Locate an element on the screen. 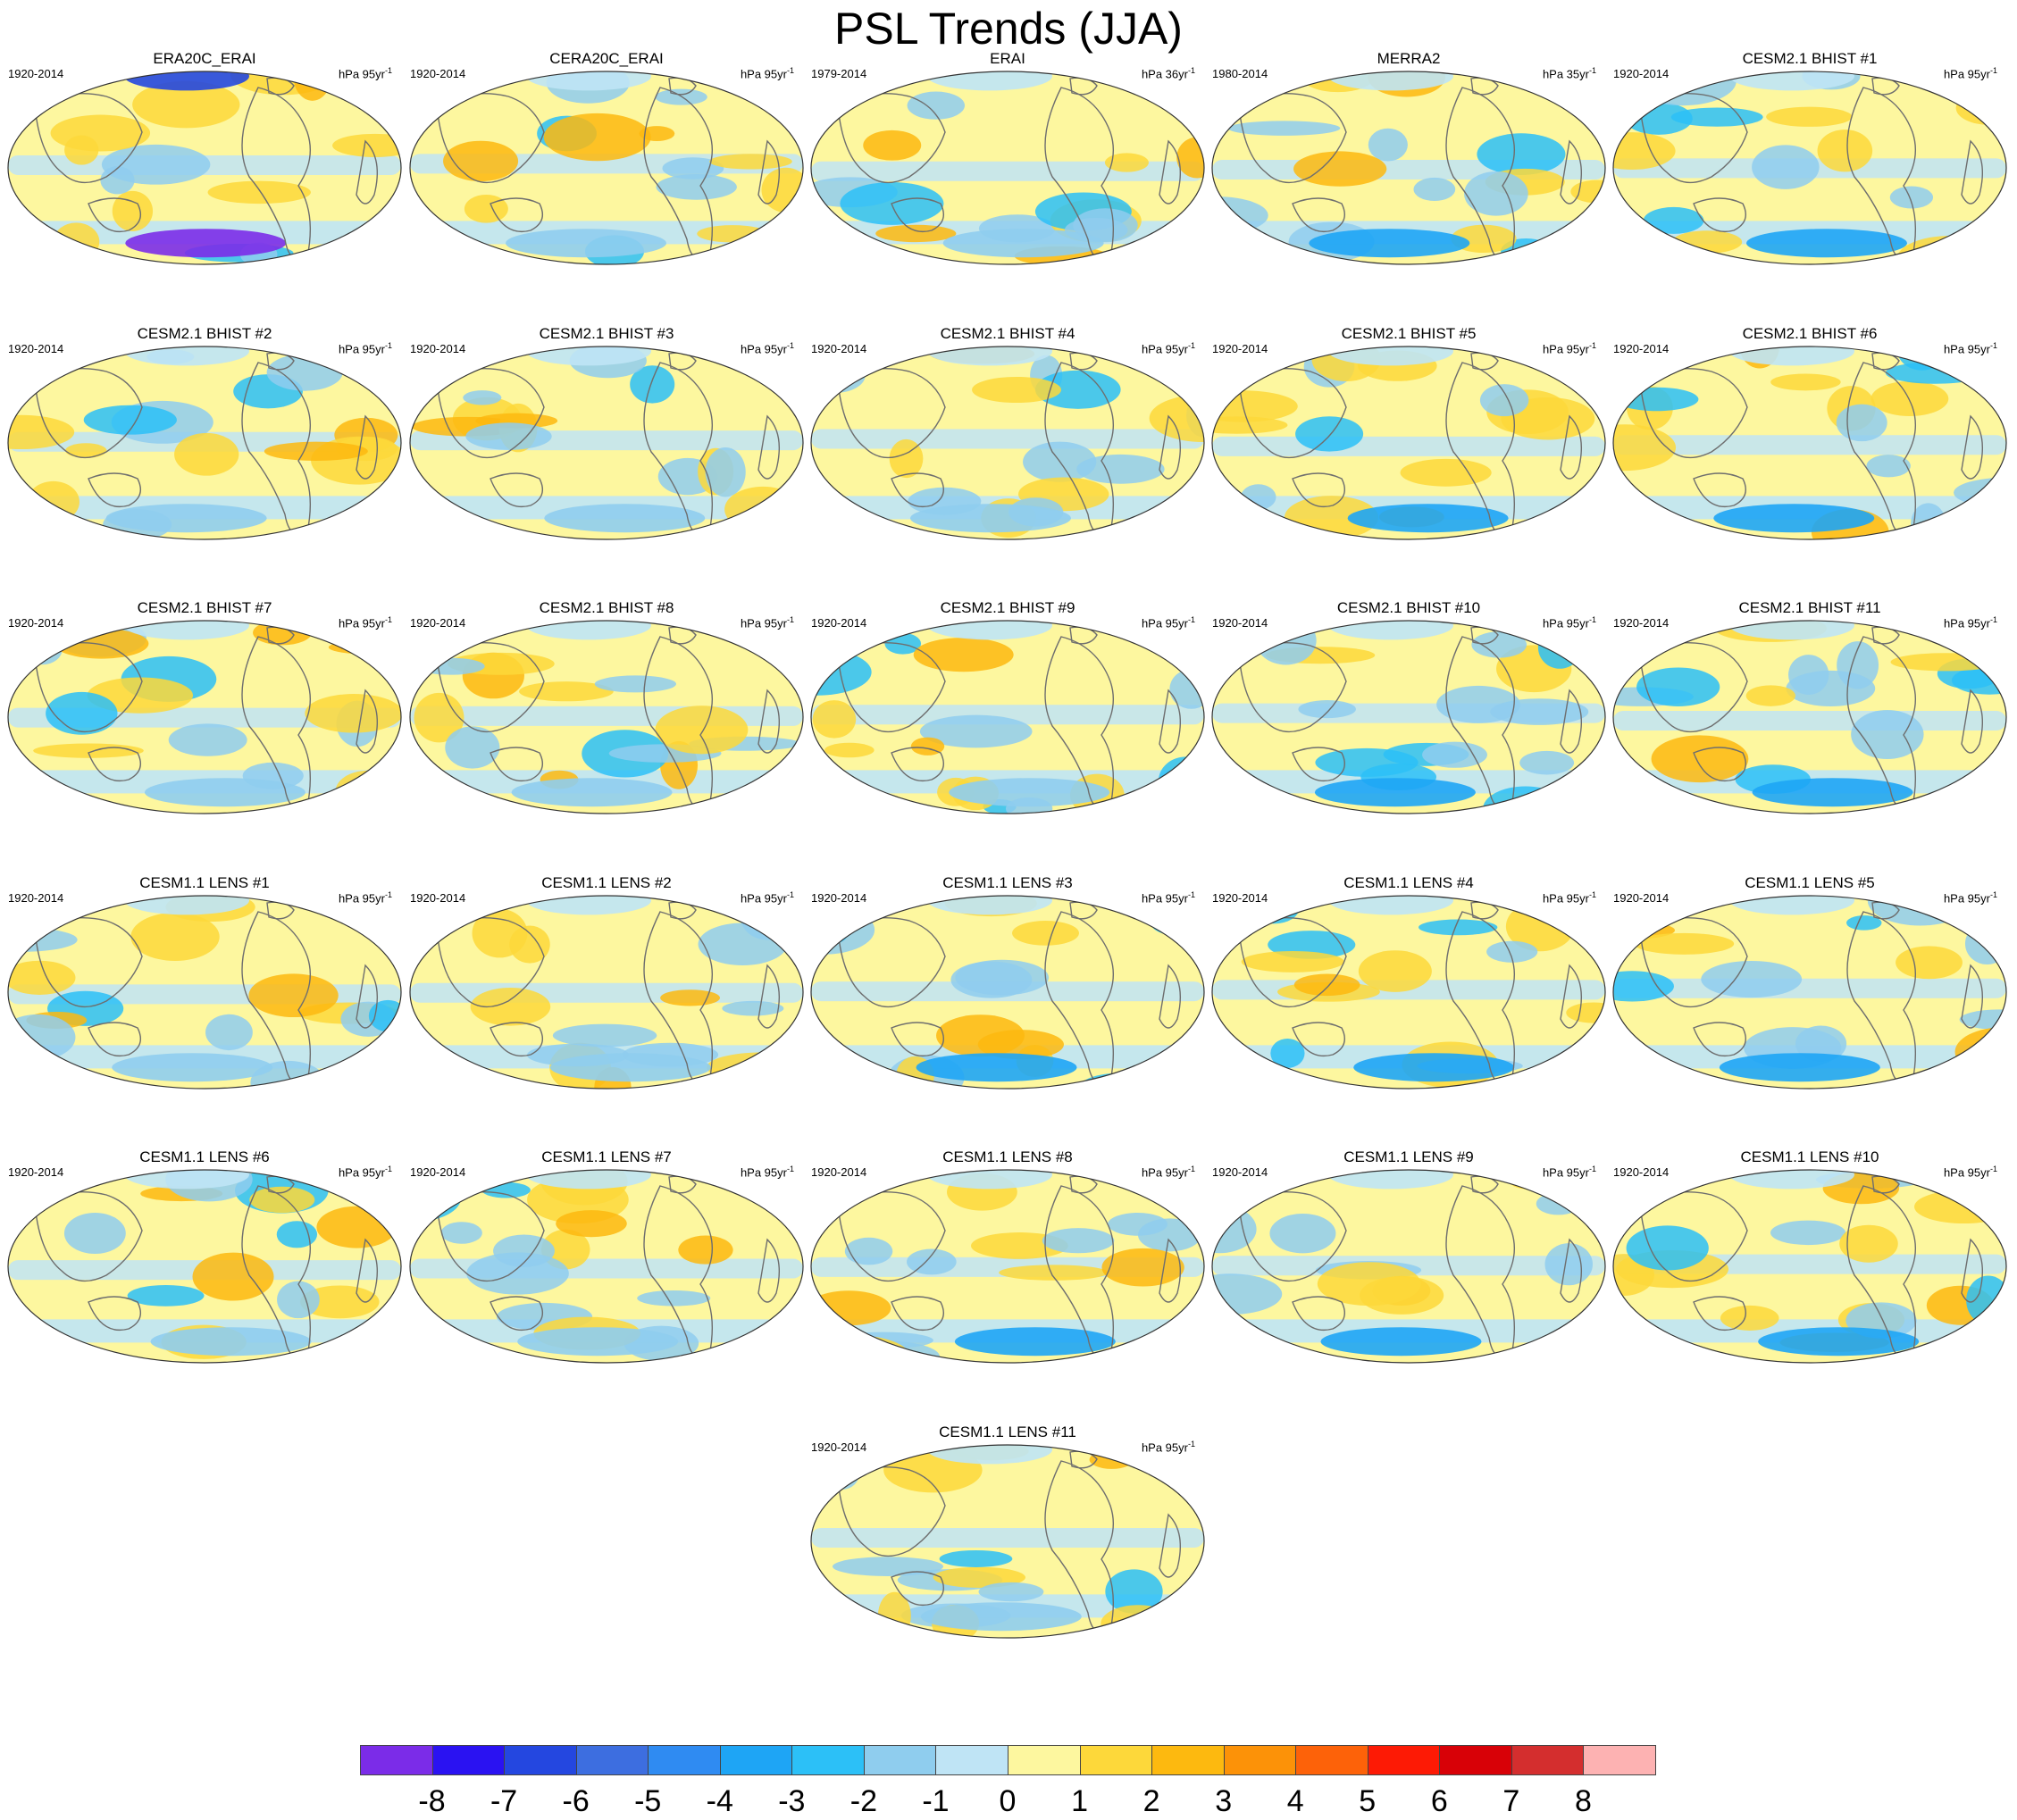  panel-period: 1979-2014 is located at coordinates (839, 73).